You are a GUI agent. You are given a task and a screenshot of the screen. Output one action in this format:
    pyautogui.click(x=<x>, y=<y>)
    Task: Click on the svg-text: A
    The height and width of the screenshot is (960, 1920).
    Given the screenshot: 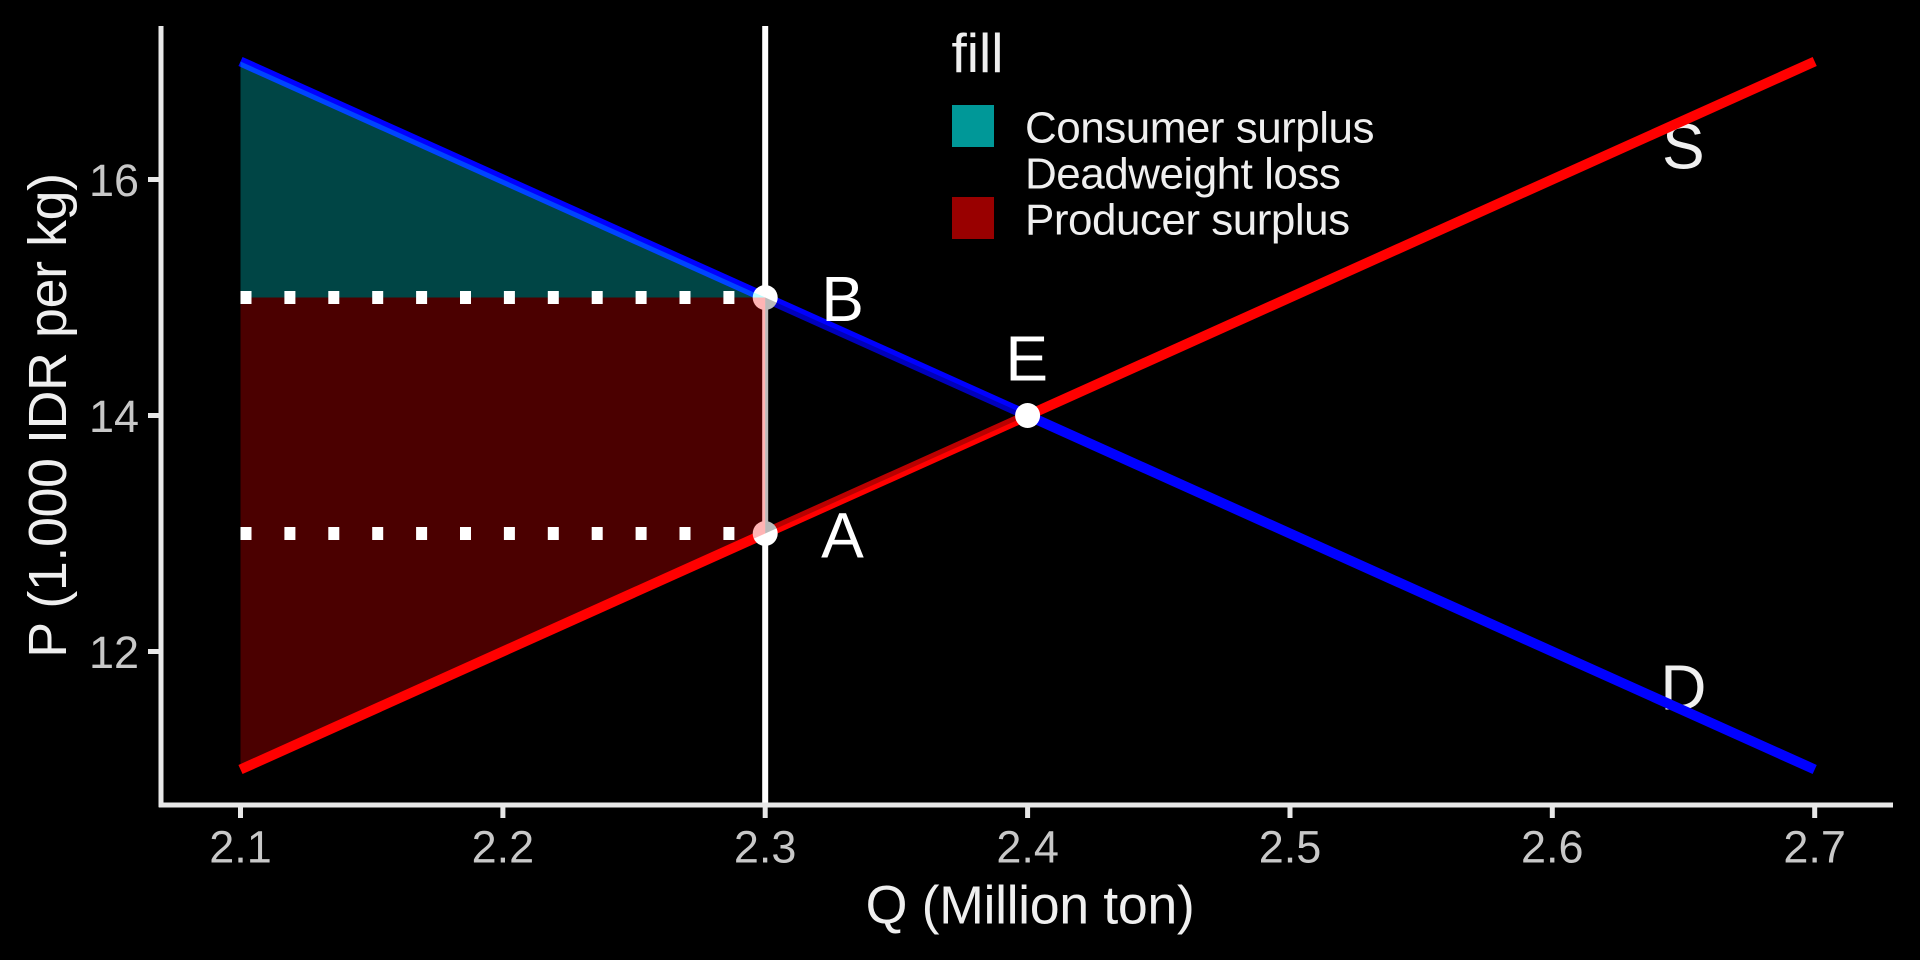 What is the action you would take?
    pyautogui.click(x=842, y=535)
    